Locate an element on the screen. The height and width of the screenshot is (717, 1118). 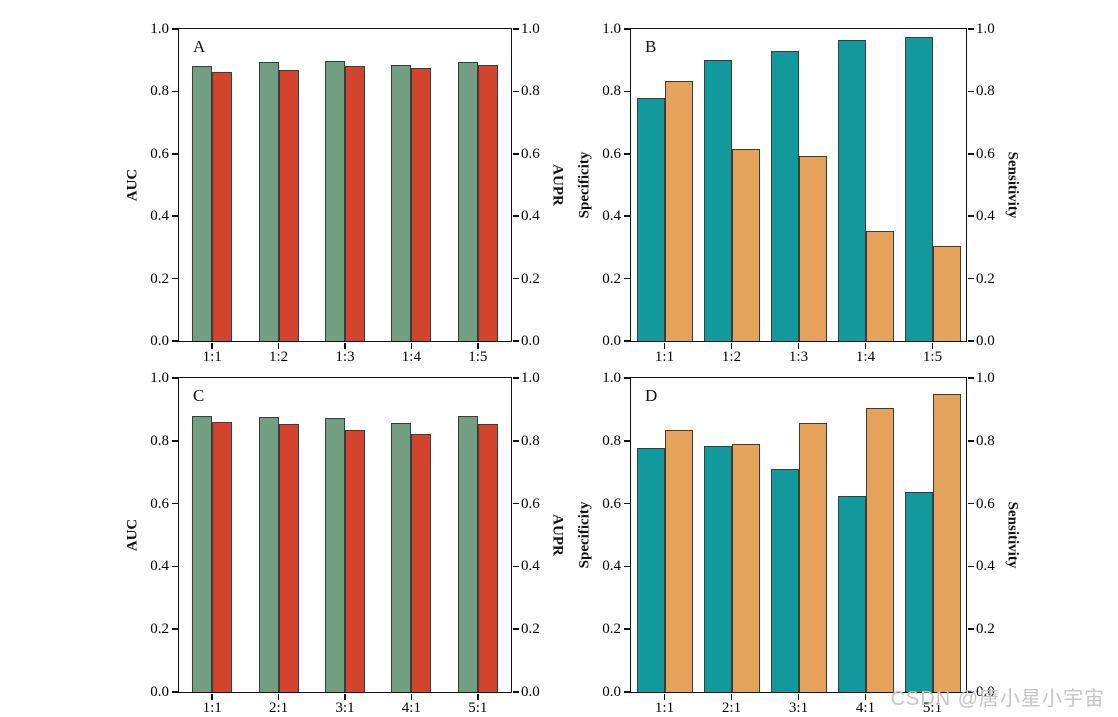
bar-specificity-1:1 is located at coordinates (650, 569).